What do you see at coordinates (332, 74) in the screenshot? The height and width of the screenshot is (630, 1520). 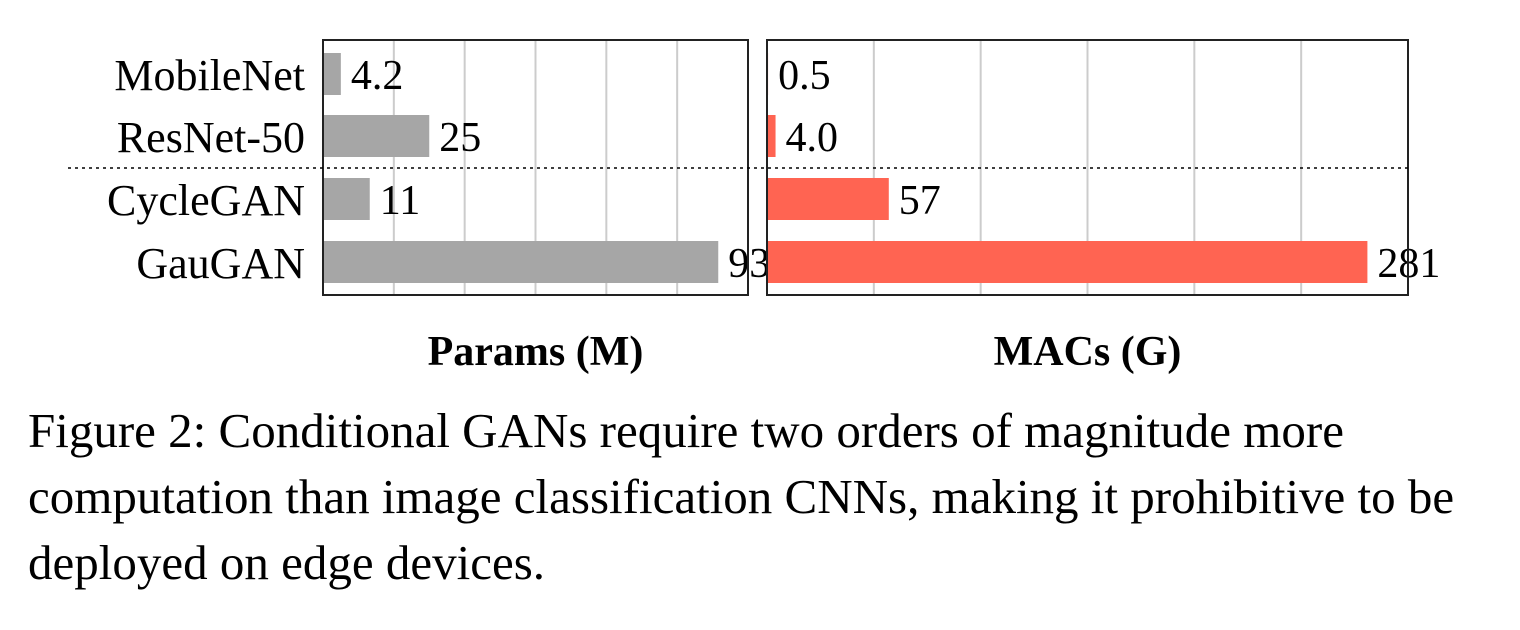 I see `bar-params-m-mobilenet` at bounding box center [332, 74].